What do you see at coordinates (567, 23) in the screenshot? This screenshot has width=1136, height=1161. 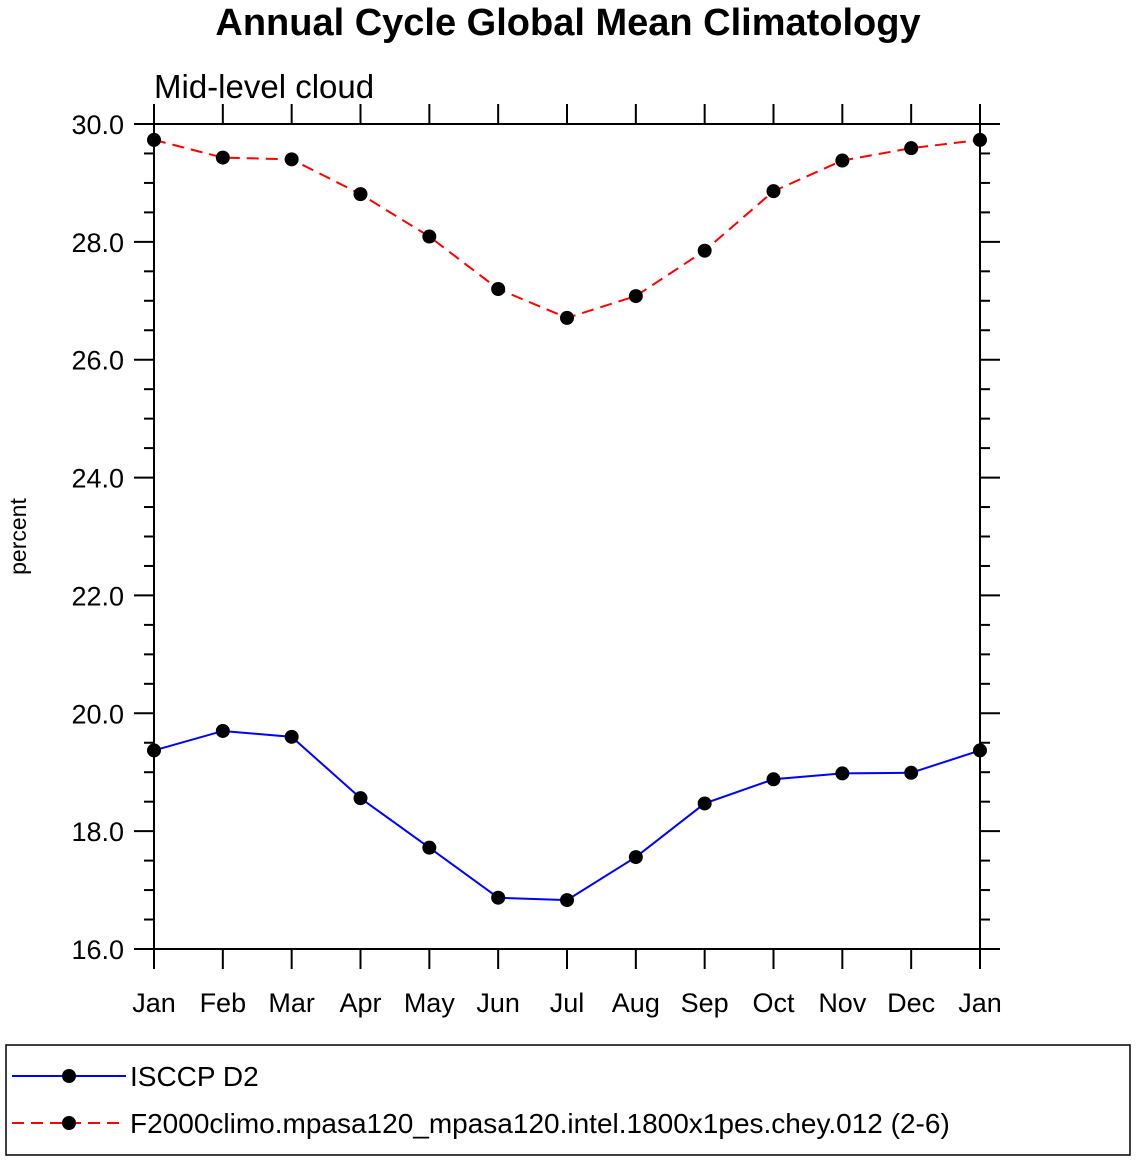 I see `chart-title: Annual Cycle Global Mean Climatology` at bounding box center [567, 23].